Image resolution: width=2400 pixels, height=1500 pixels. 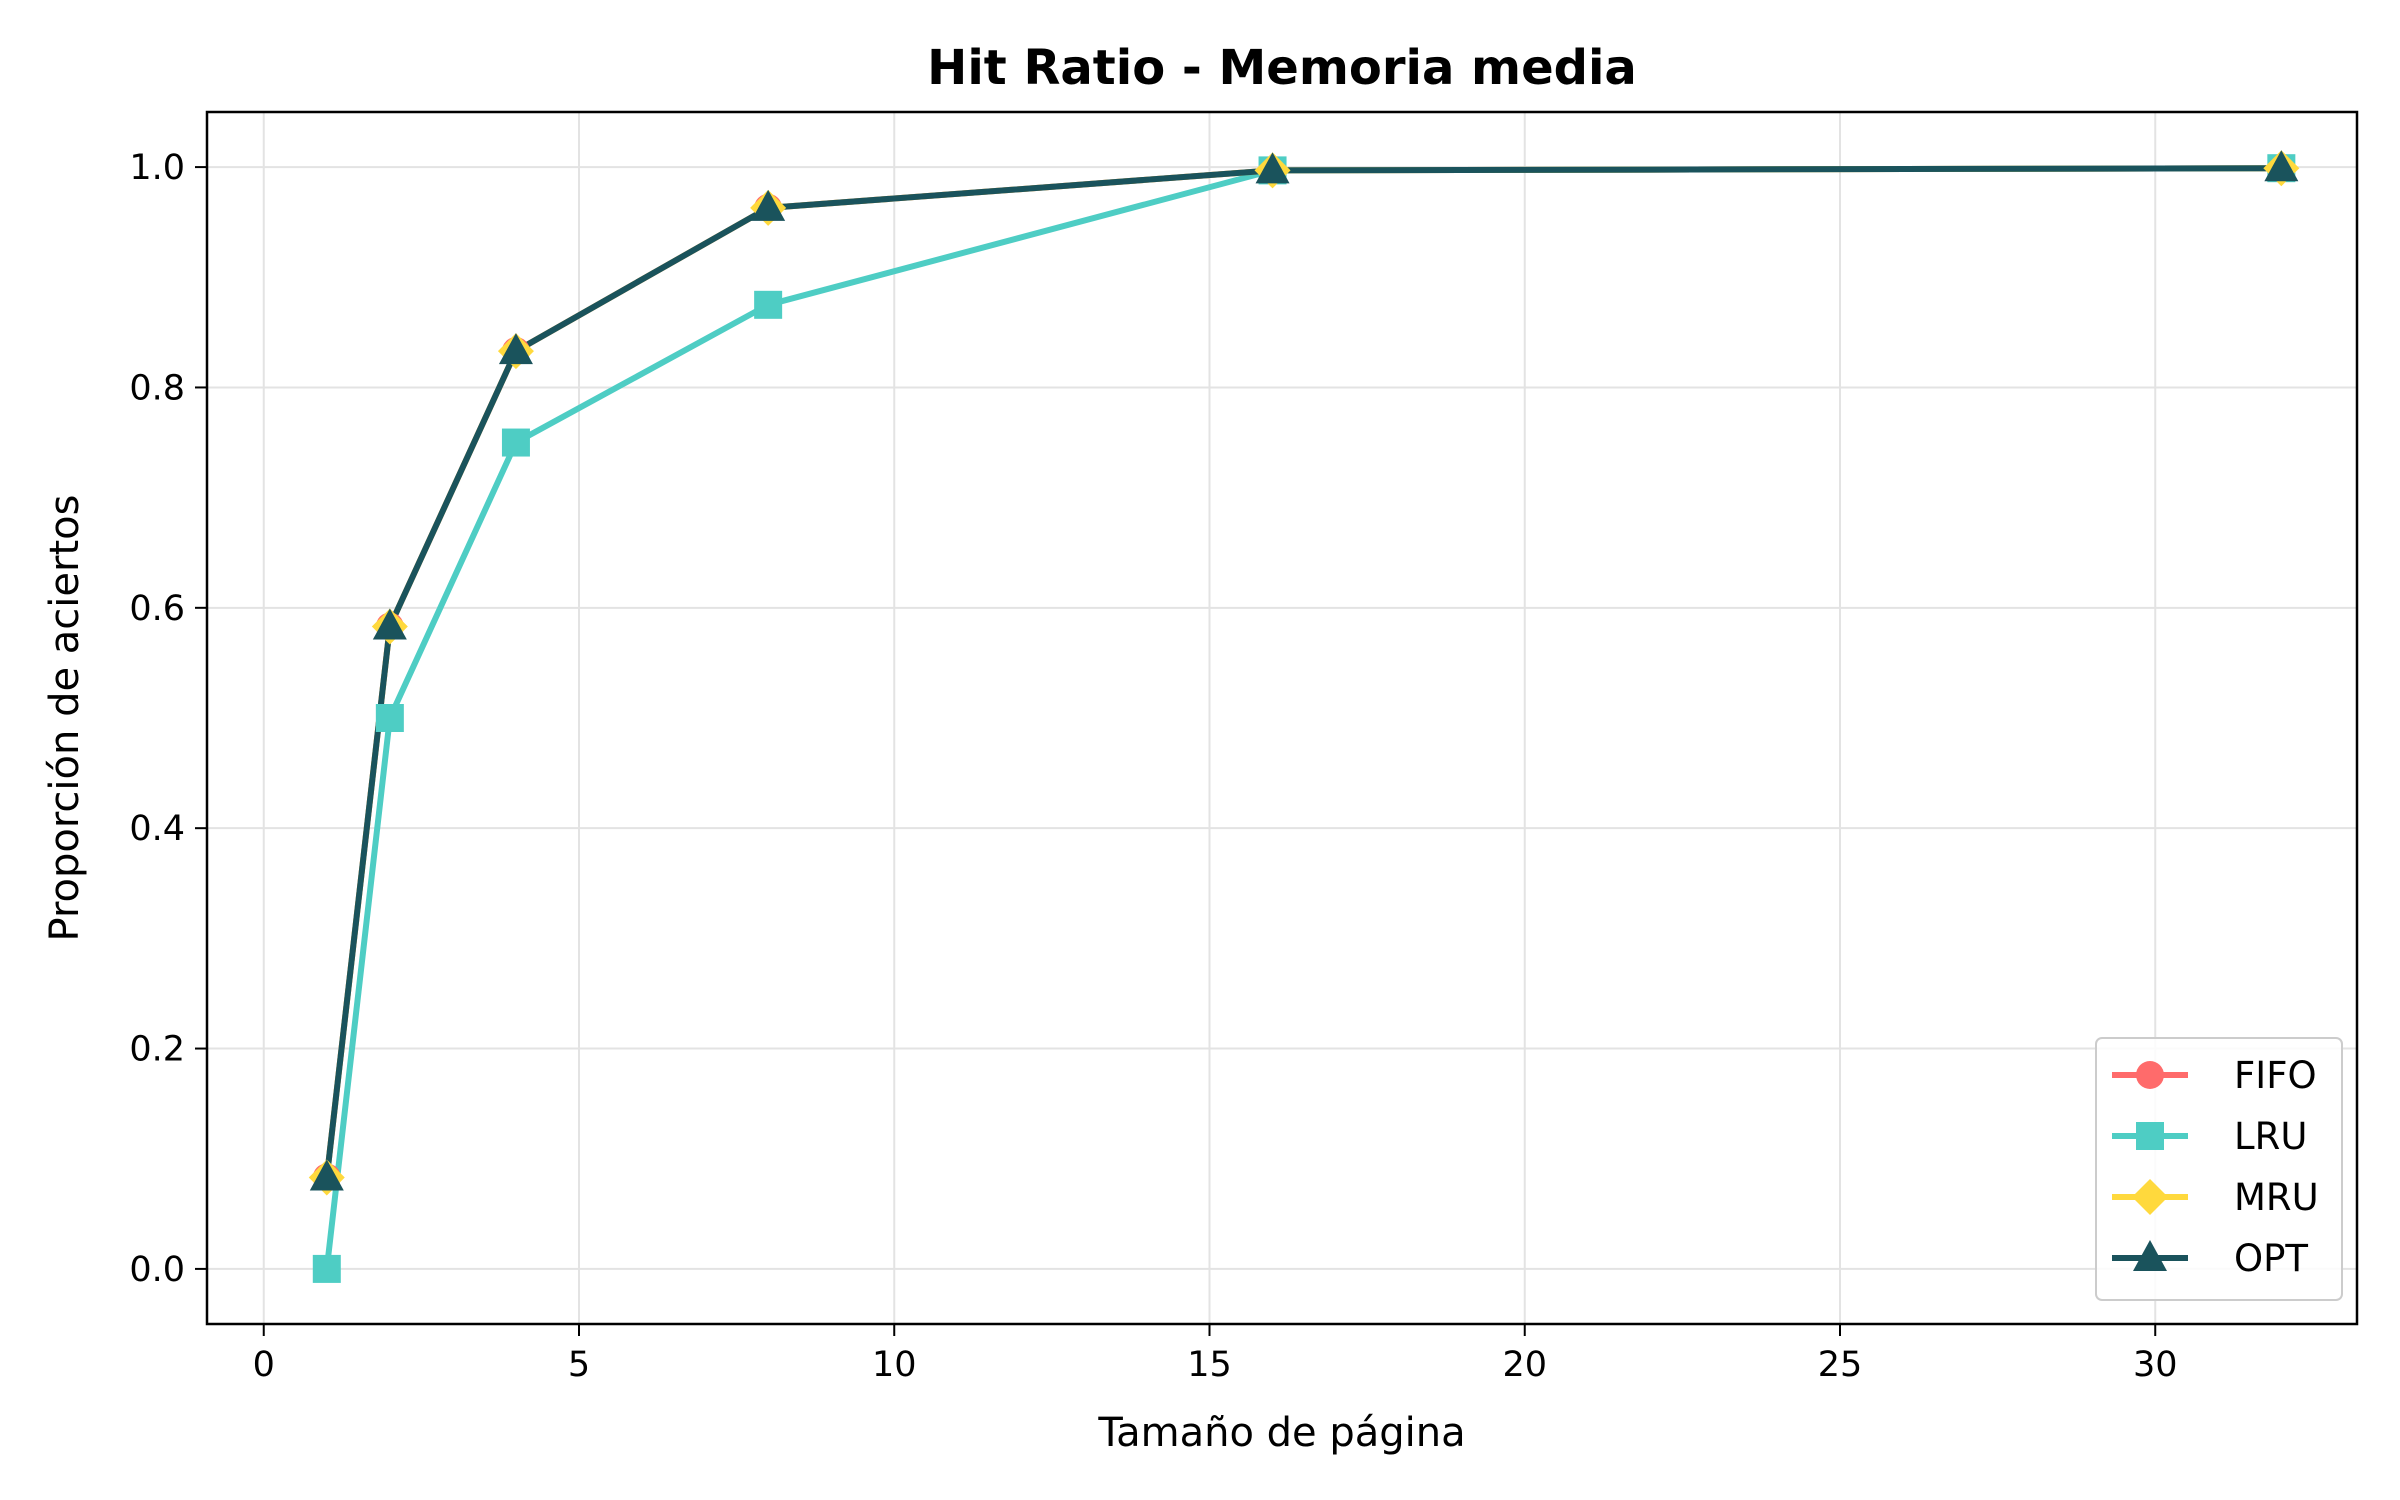 What do you see at coordinates (1281, 1433) in the screenshot?
I see `x-axis-label: Tamaño de página` at bounding box center [1281, 1433].